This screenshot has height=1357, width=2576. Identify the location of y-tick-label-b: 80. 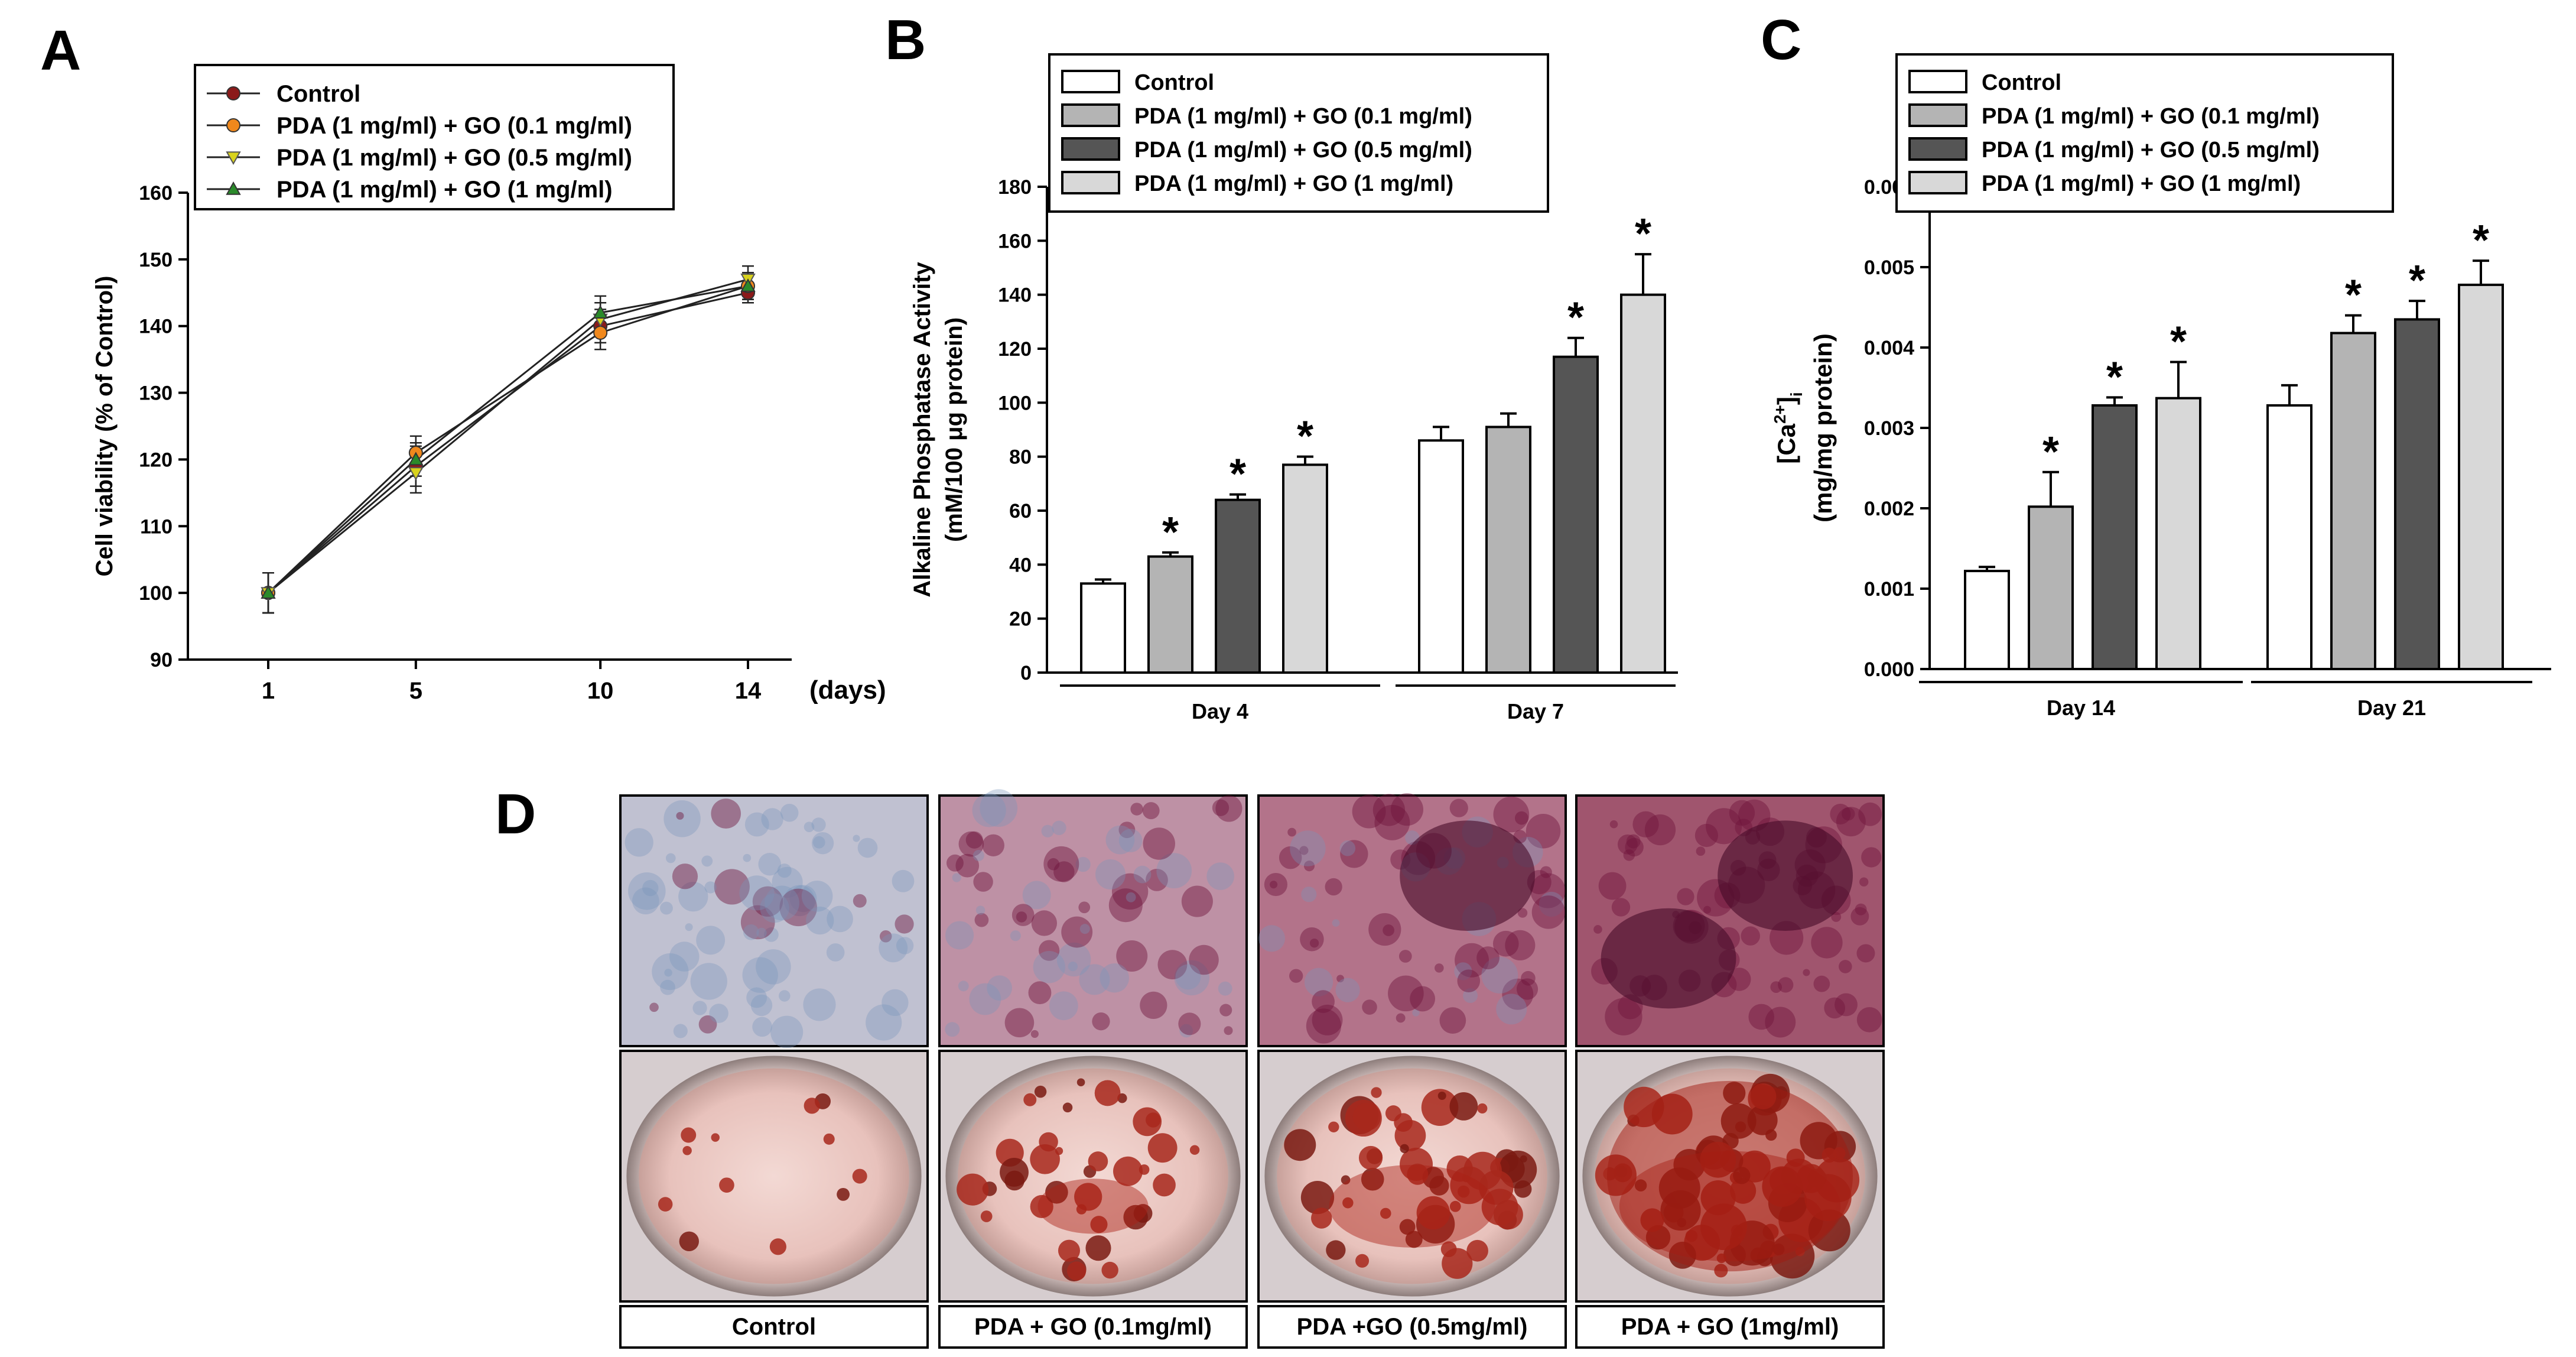
(1021, 457).